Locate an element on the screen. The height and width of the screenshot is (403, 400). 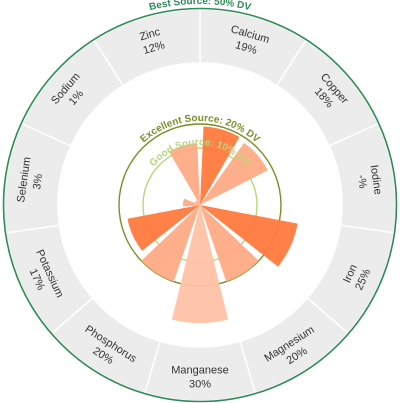
segment-value: -% is located at coordinates (362, 181).